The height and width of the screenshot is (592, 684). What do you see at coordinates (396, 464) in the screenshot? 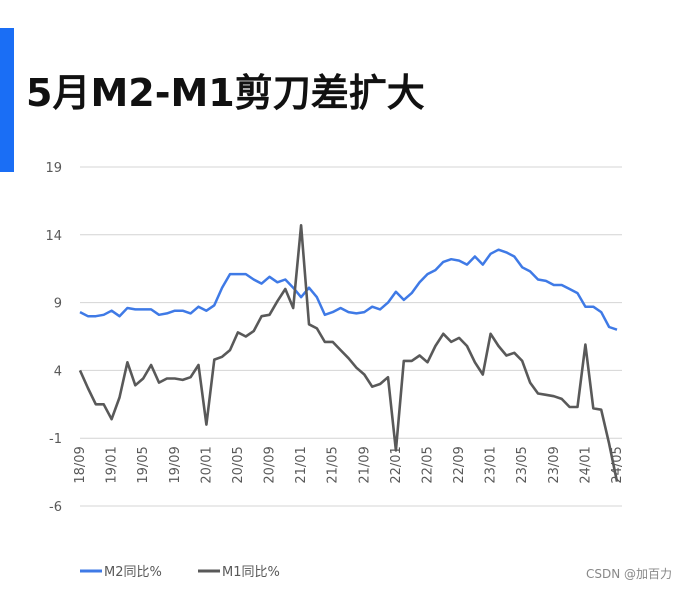
I see `x-tick-label: 22/01` at bounding box center [396, 464].